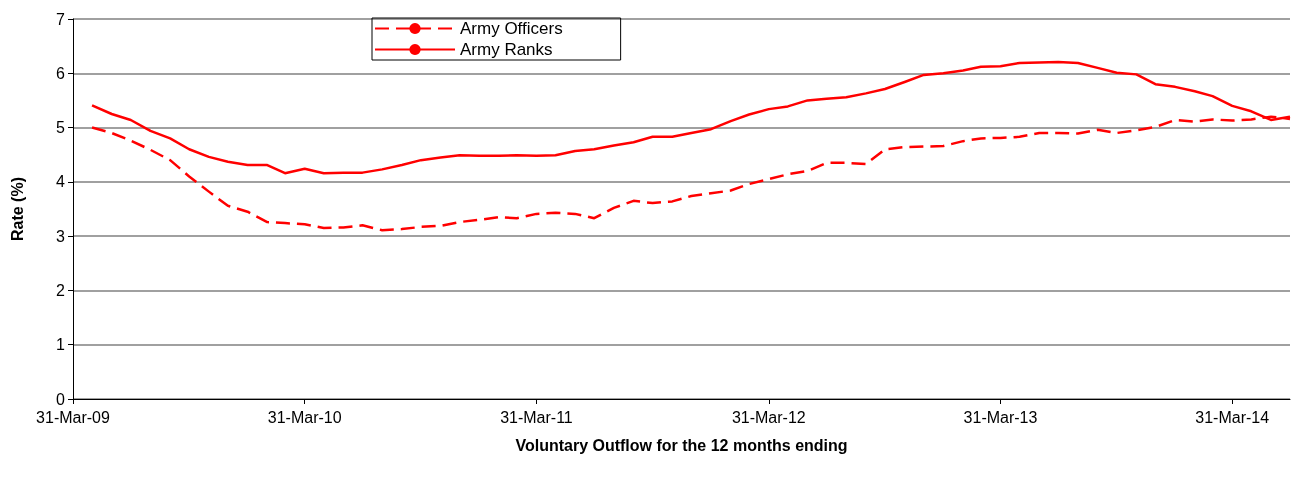 This screenshot has width=1295, height=481. I want to click on y-axis-title: Rate (%), so click(17, 209).